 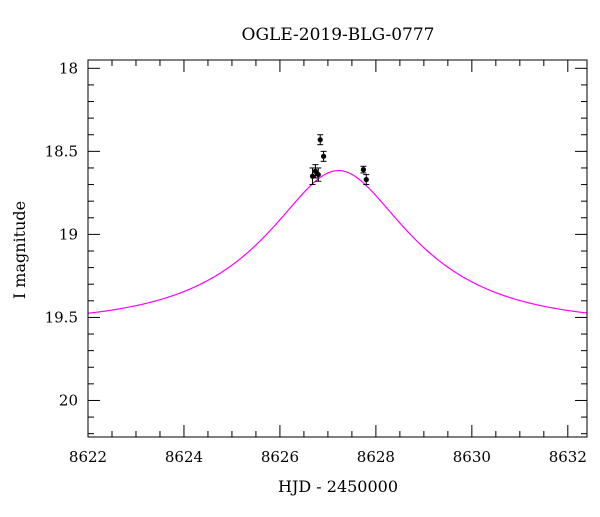 I want to click on y-tick-label: 20, so click(x=68, y=400).